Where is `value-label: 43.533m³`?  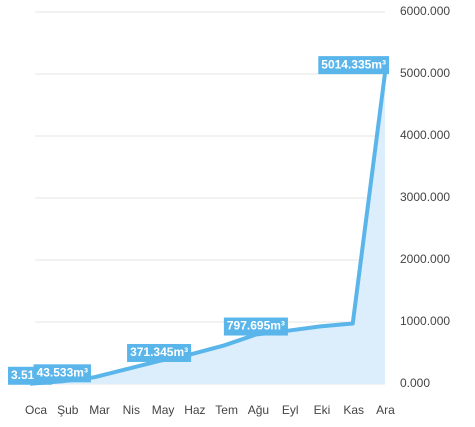 value-label: 43.533m³ is located at coordinates (62, 373).